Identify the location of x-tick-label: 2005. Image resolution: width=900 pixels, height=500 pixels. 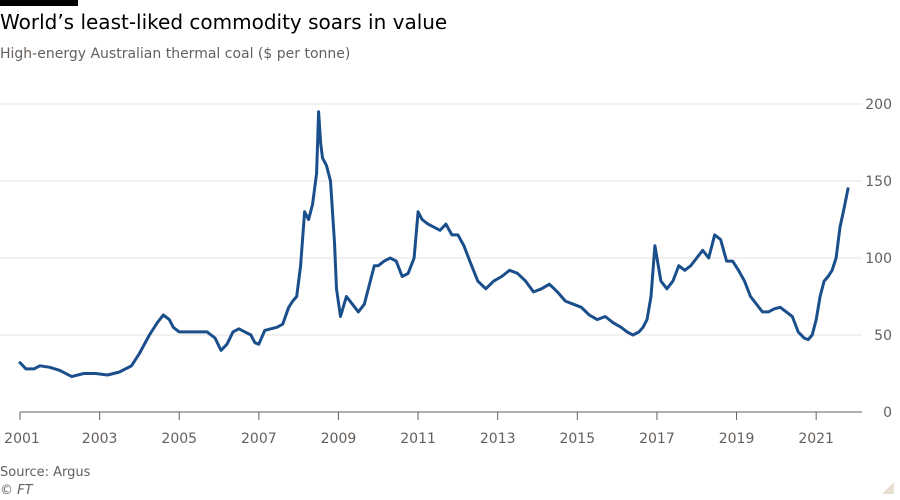
(179, 439).